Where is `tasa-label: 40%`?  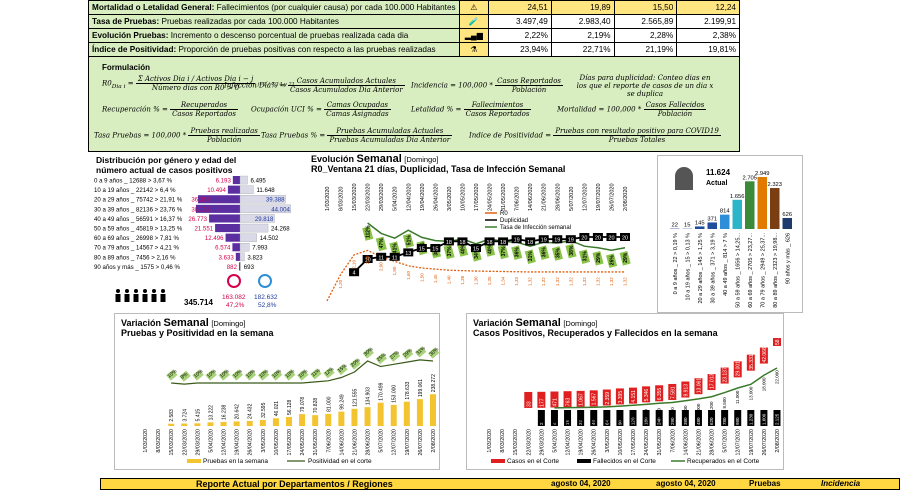
tasa-label: 40% is located at coordinates (463, 248).